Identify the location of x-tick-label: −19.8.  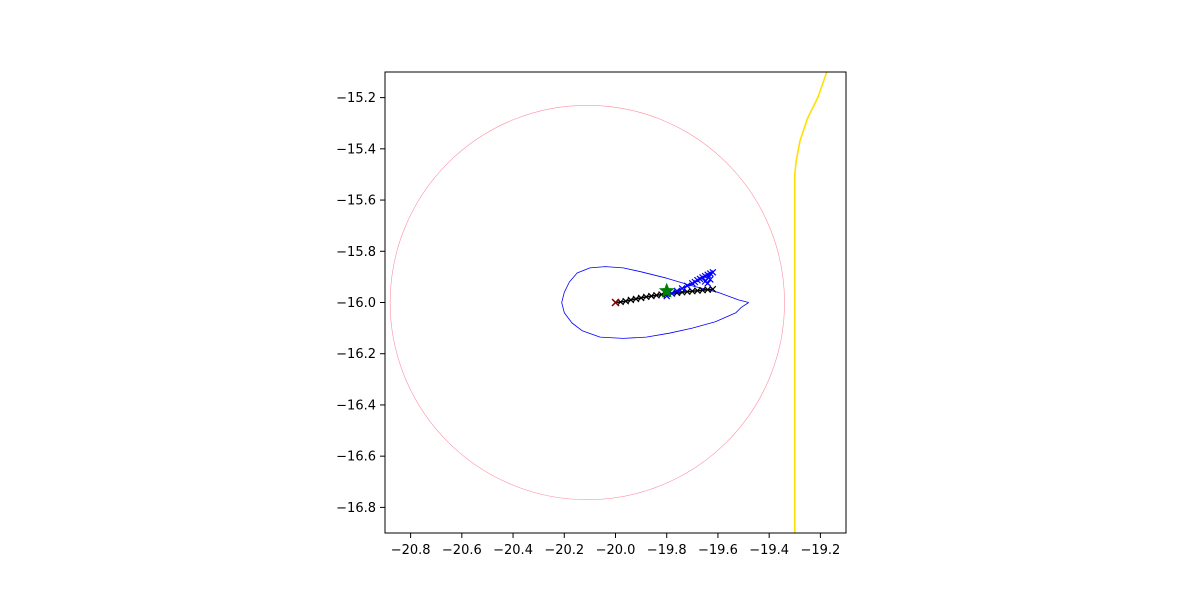
(667, 550).